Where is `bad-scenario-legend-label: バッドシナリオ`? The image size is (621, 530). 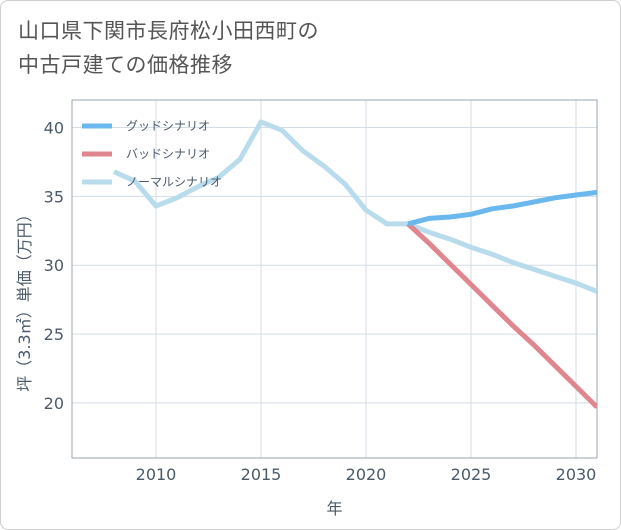 bad-scenario-legend-label: バッドシナリオ is located at coordinates (168, 154).